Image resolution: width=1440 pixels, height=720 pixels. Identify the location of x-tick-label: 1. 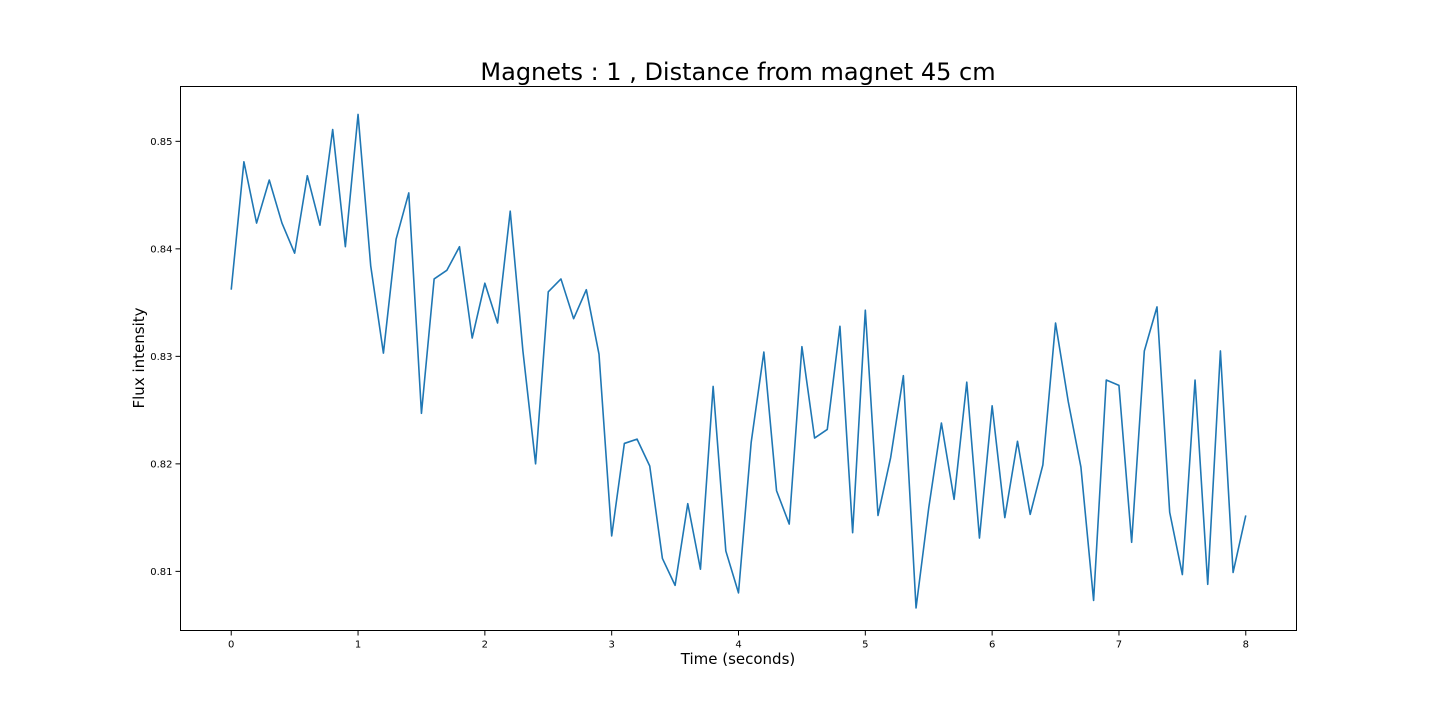
(358, 645).